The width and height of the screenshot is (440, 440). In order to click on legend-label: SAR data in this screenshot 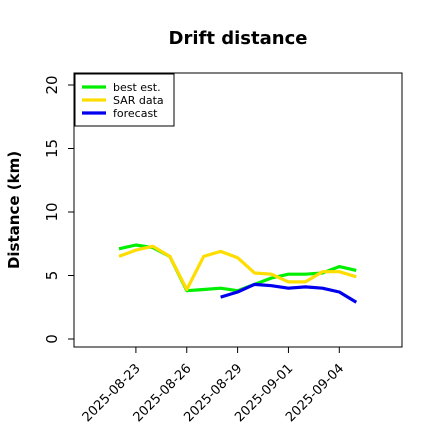, I will do `click(138, 100)`.